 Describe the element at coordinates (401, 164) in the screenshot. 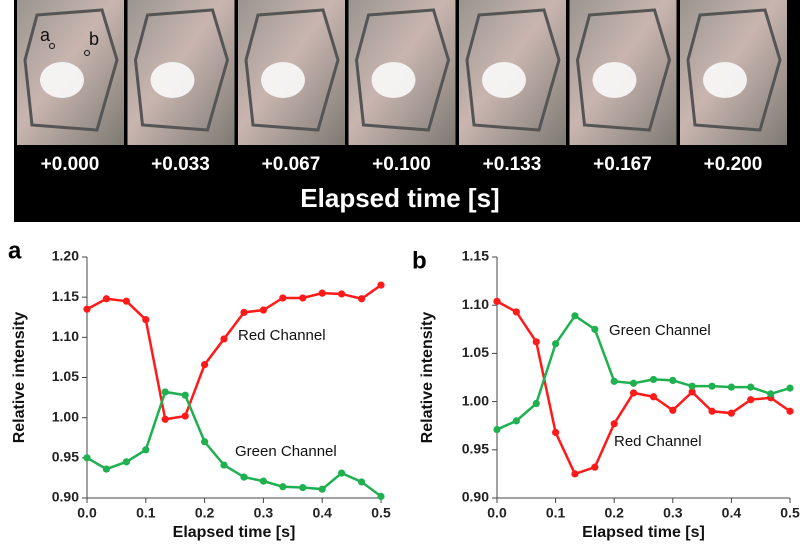

I see `frame-label: +0.100` at that location.